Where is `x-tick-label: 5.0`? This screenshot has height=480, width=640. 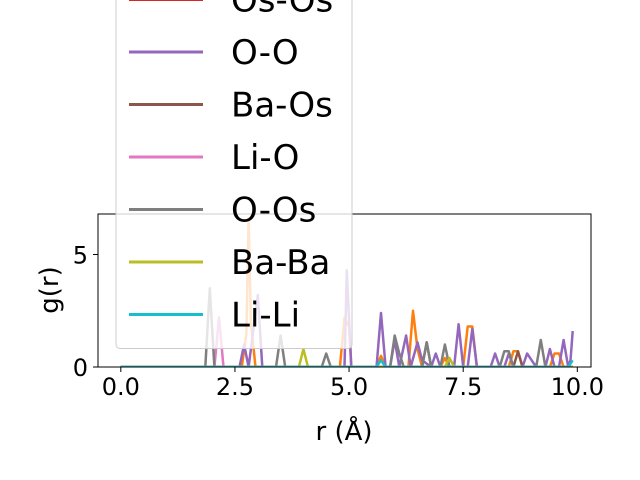 x-tick-label: 5.0 is located at coordinates (349, 387).